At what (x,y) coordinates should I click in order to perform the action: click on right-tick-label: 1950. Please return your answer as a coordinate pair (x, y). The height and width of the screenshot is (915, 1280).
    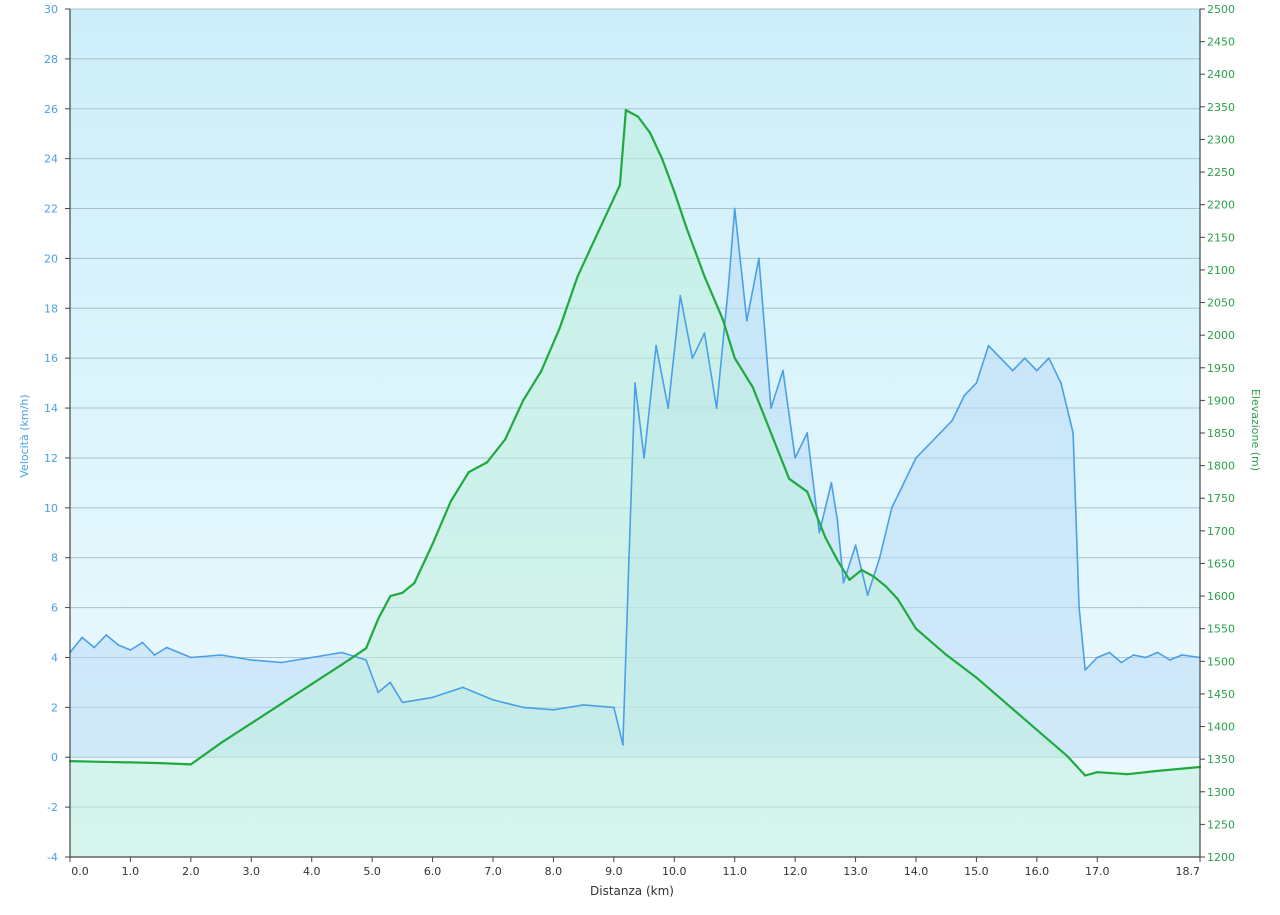
    Looking at the image, I should click on (1221, 368).